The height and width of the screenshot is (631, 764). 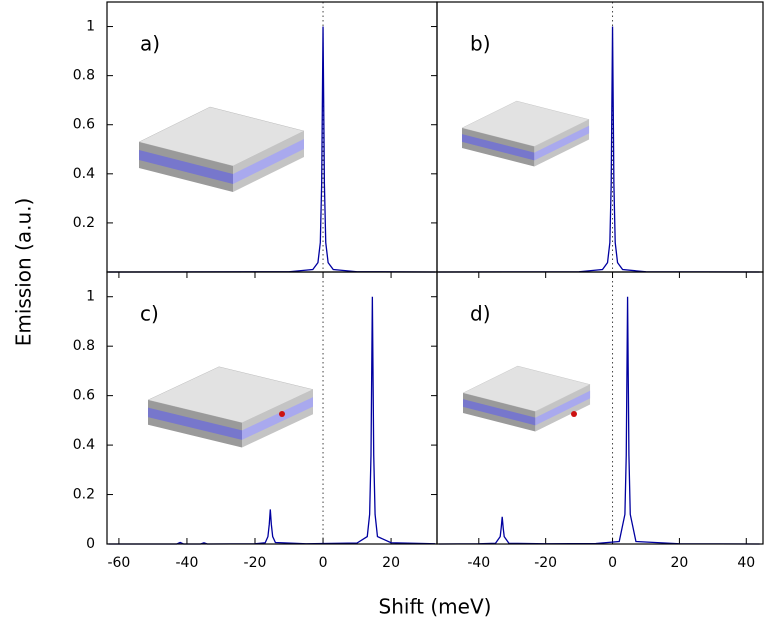 I want to click on panel-label: b), so click(x=480, y=44).